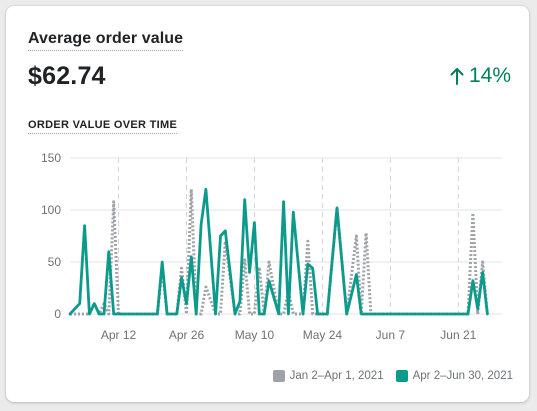  What do you see at coordinates (289, 335) in the screenshot?
I see `x-axis: Apr 12 Apr 26 May 10 May 24 Jun 7 Jun 21` at bounding box center [289, 335].